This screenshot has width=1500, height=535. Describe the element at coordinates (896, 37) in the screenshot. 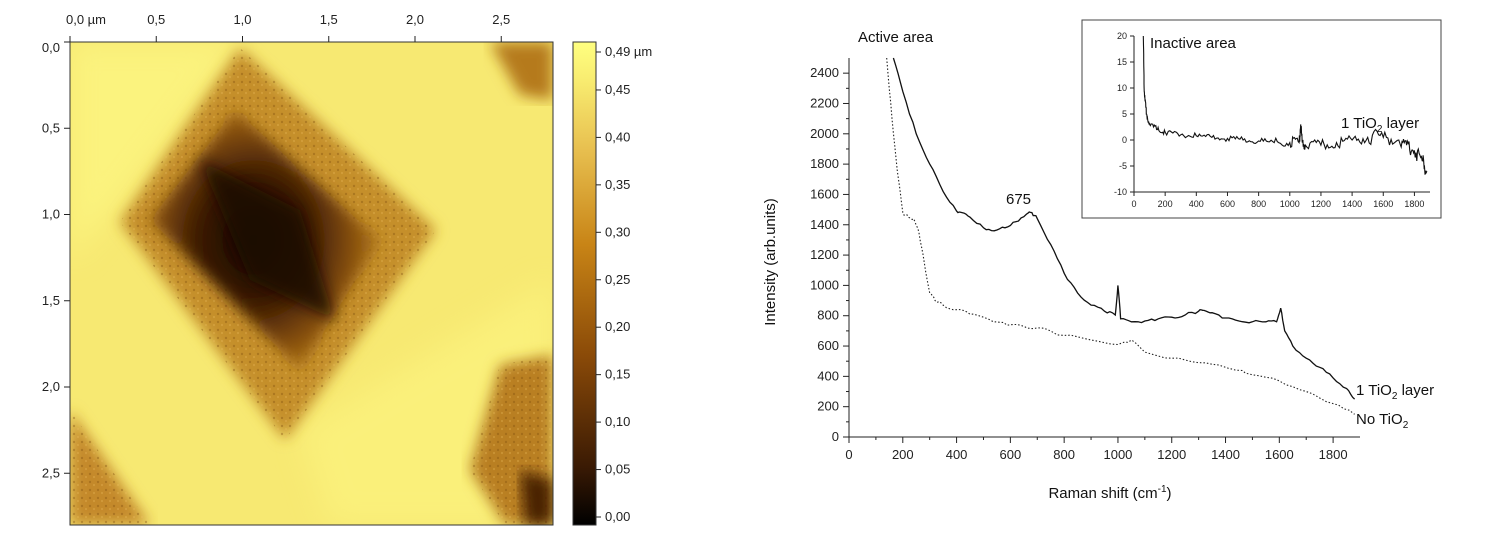

I see `active-area-label: Active area` at that location.